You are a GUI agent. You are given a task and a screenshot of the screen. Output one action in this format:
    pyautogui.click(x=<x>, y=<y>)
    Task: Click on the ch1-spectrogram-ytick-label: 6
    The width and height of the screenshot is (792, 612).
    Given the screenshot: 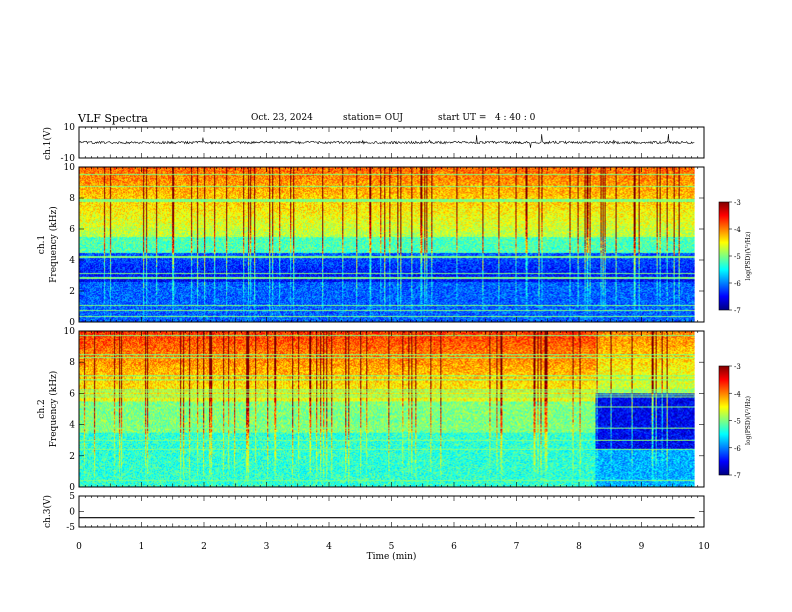 What is the action you would take?
    pyautogui.click(x=72, y=230)
    